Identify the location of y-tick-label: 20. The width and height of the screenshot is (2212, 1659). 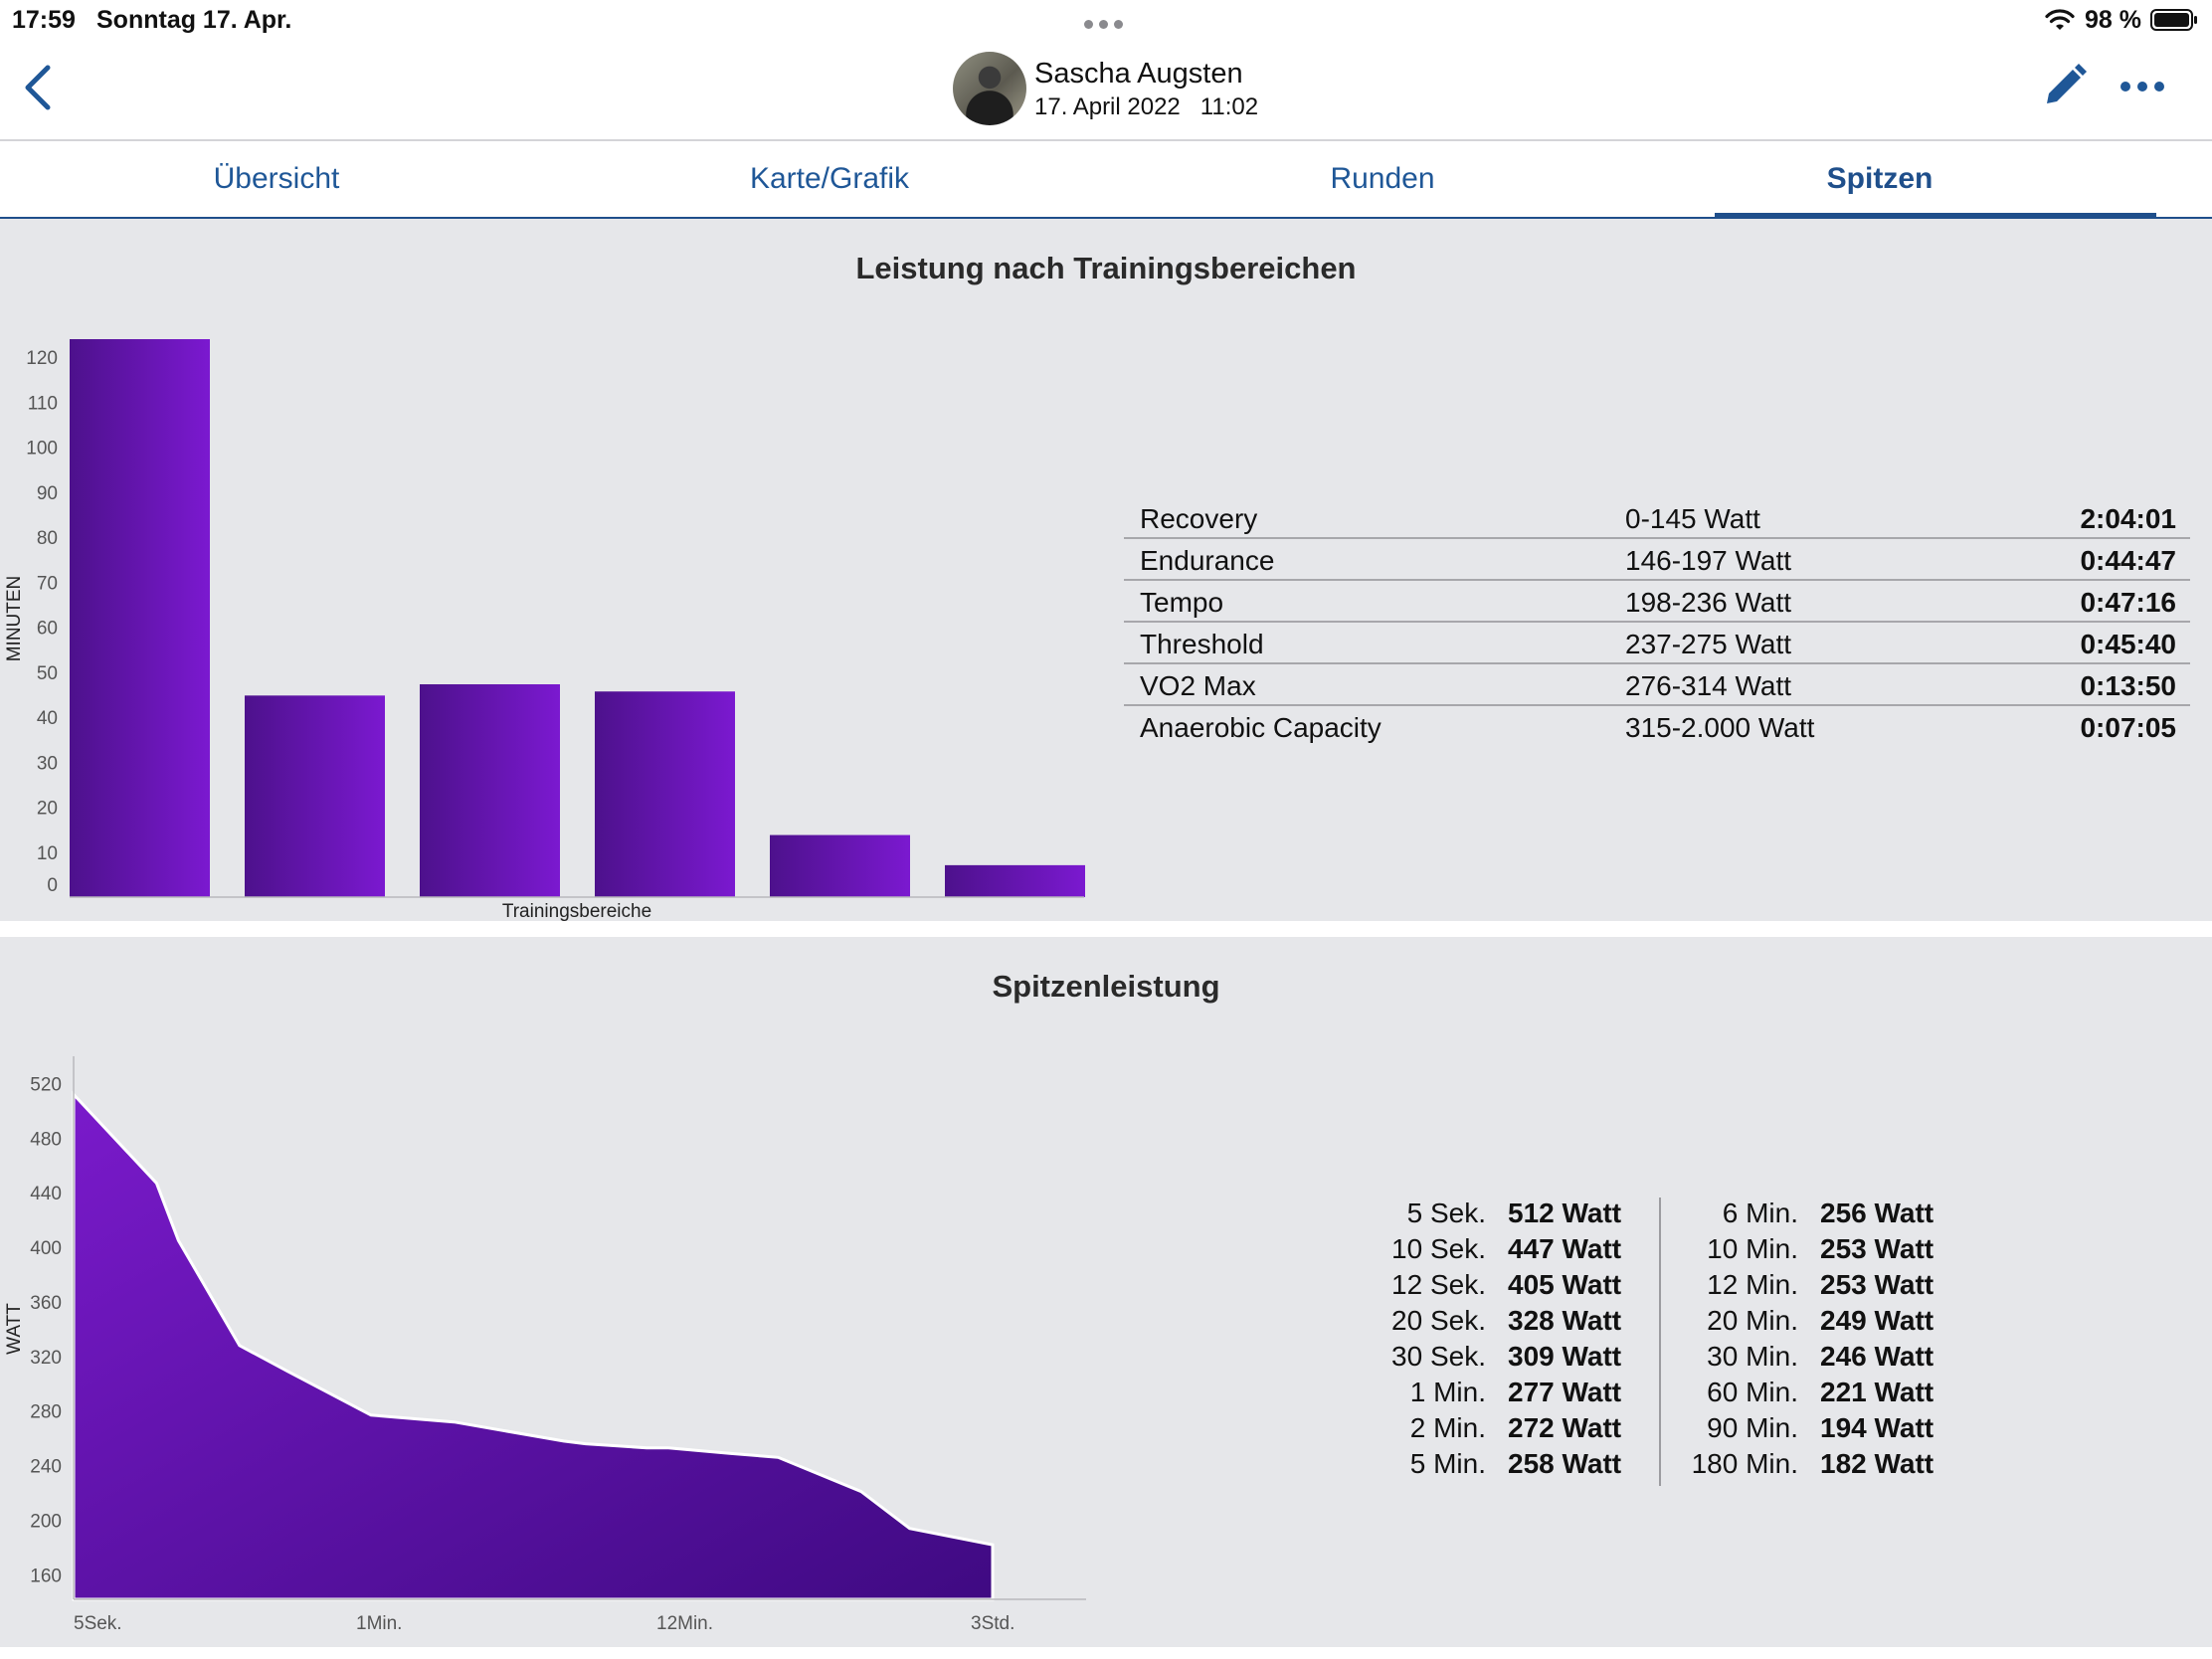
(47, 809).